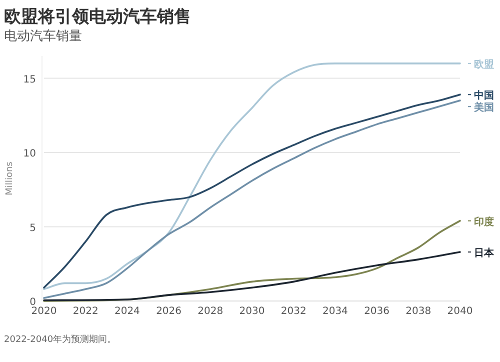 Image resolution: width=500 pixels, height=362 pixels. What do you see at coordinates (33, 228) in the screenshot?
I see `y-tick-label: 5` at bounding box center [33, 228].